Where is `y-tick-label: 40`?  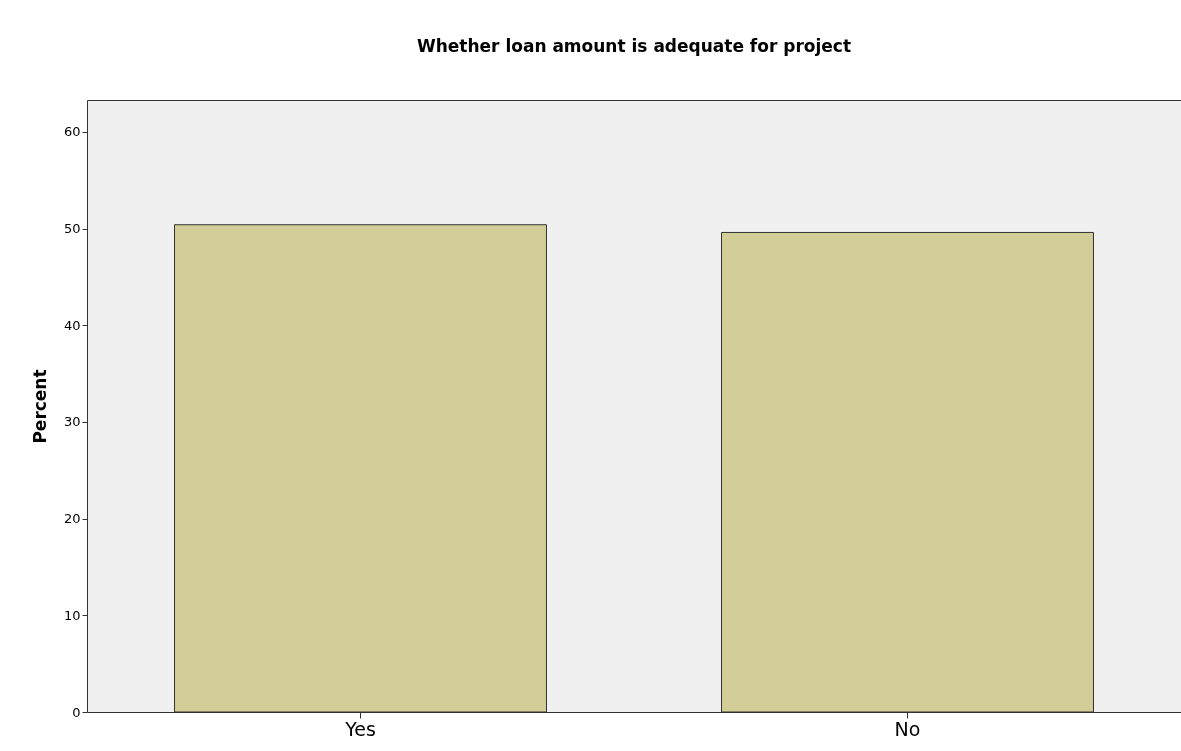 y-tick-label: 40 is located at coordinates (72, 325).